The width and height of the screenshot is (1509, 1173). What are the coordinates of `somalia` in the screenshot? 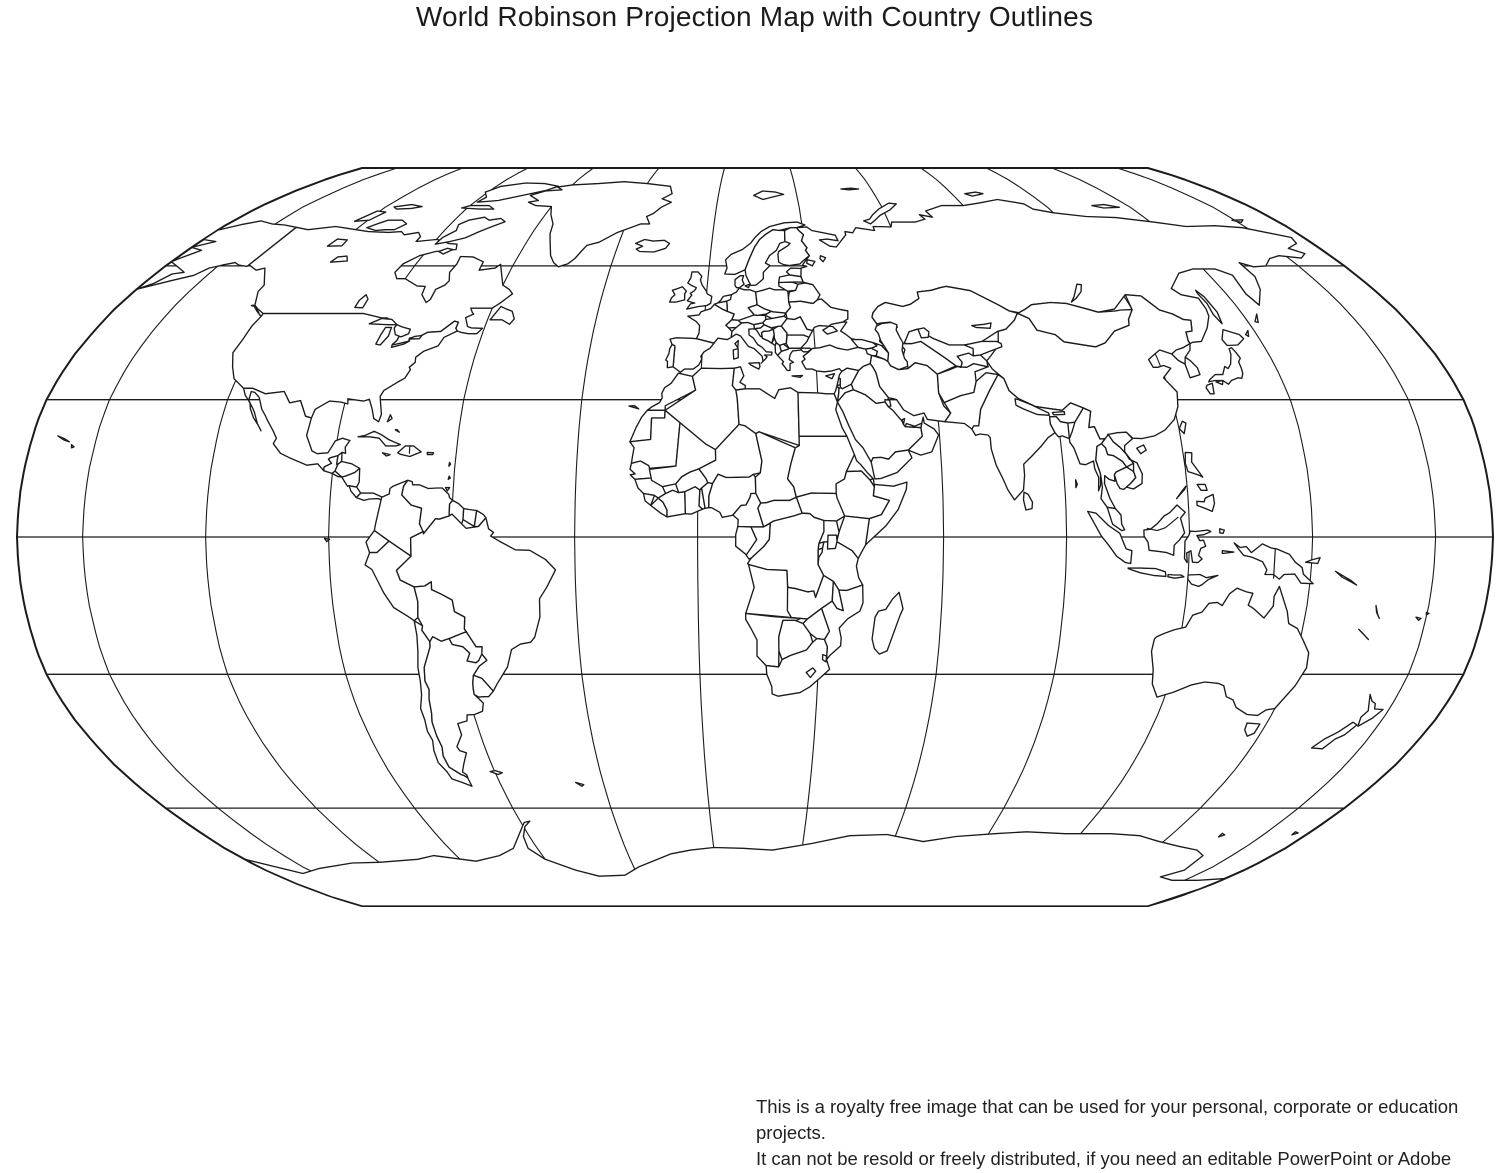 It's located at (886, 513).